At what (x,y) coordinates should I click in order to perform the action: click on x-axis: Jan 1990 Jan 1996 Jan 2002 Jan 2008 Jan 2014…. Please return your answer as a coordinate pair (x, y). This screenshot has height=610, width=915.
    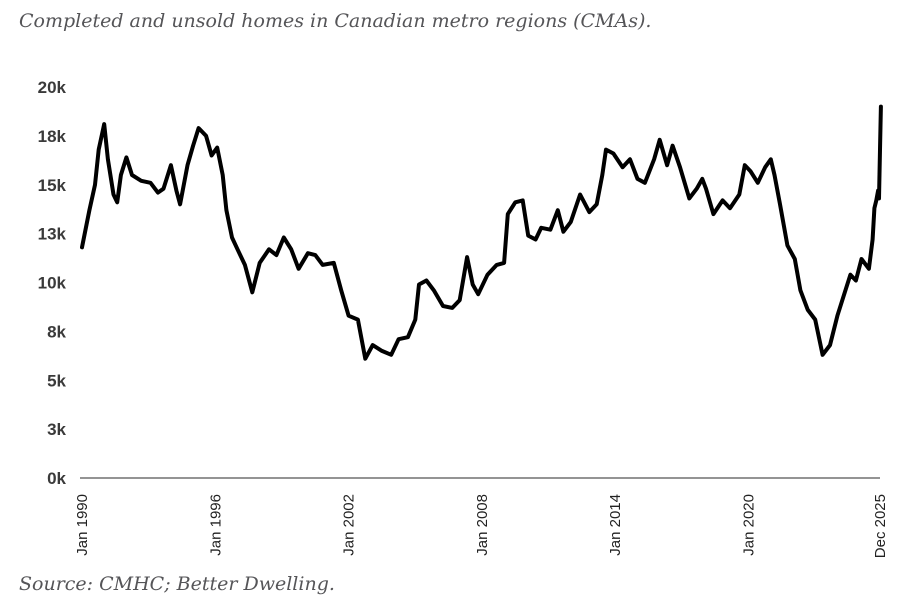
    Looking at the image, I should click on (481, 526).